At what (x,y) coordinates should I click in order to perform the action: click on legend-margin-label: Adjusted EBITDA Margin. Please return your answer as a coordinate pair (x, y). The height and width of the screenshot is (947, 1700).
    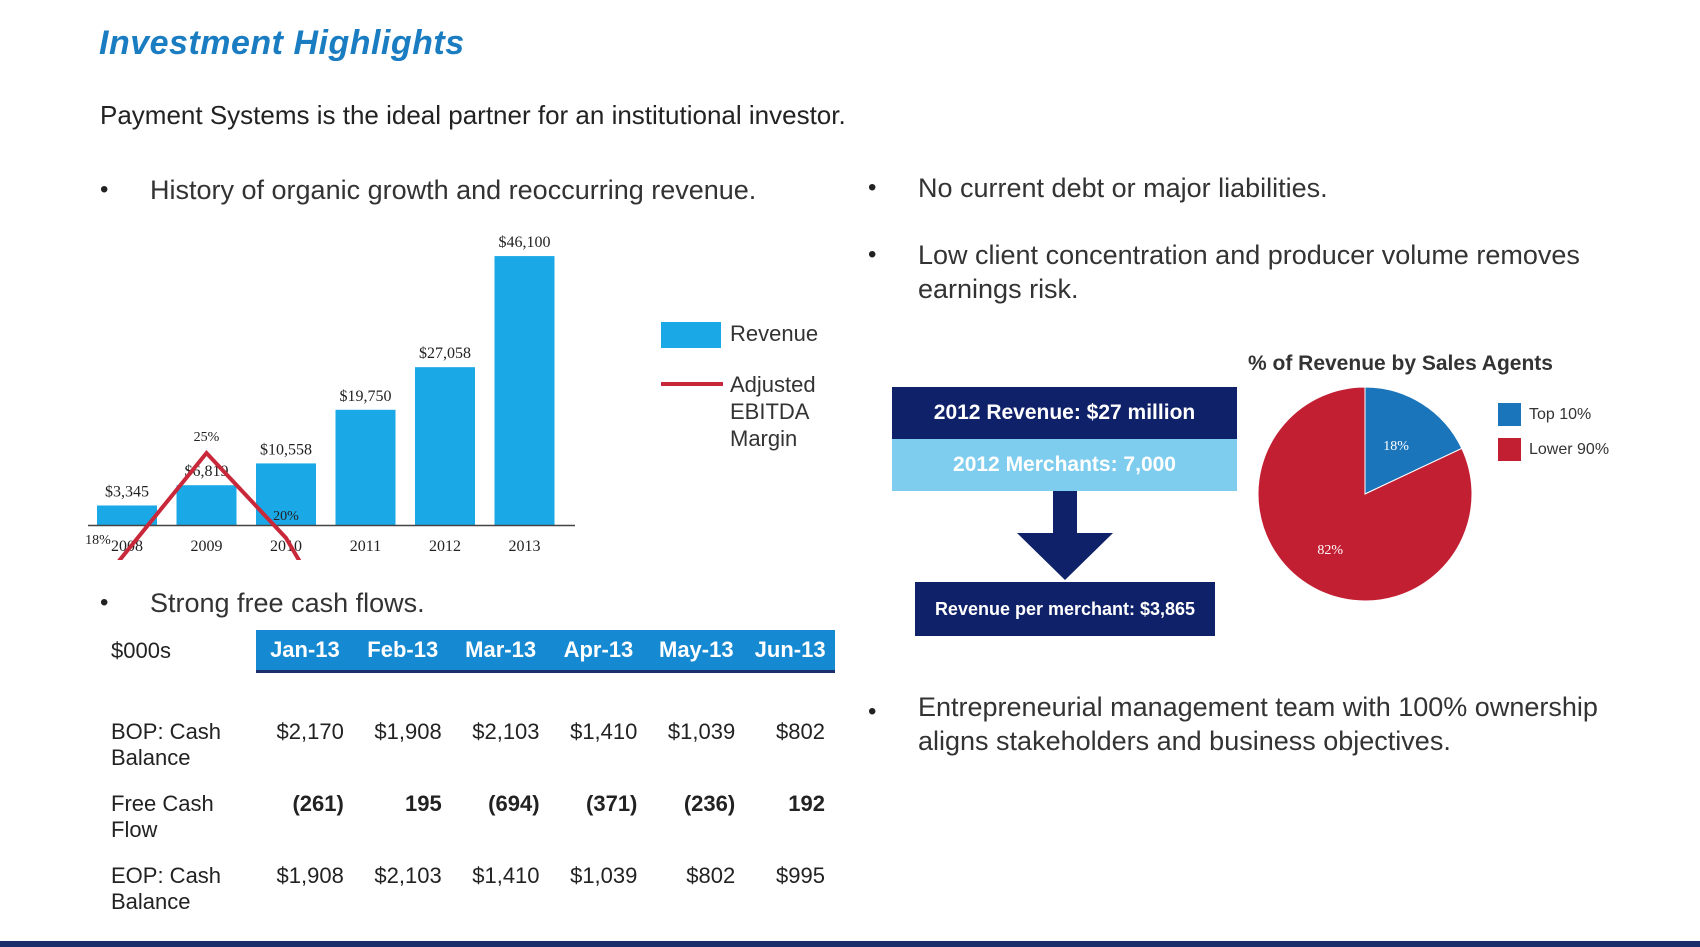
    Looking at the image, I should click on (773, 411).